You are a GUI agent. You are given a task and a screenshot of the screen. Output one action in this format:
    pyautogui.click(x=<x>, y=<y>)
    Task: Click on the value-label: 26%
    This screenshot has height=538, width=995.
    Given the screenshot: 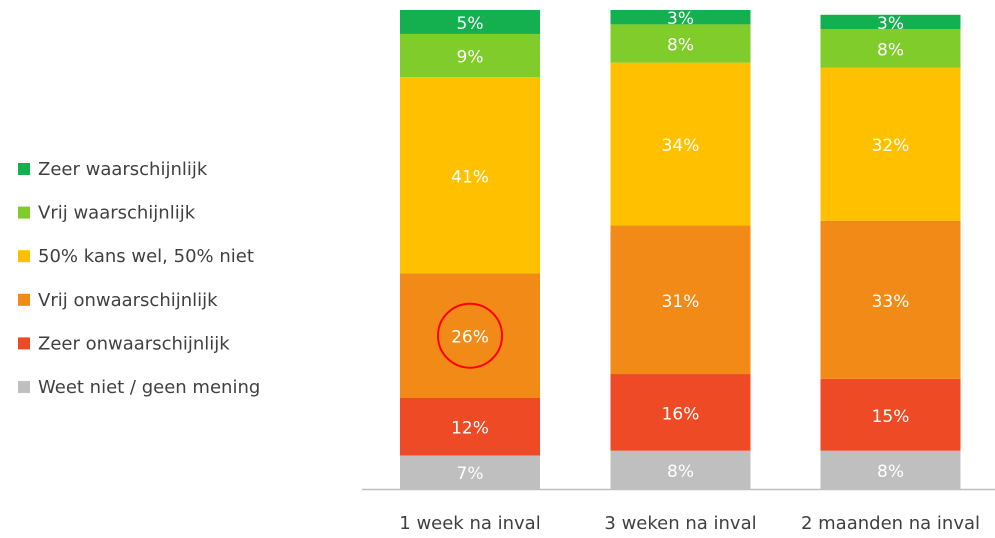 What is the action you would take?
    pyautogui.click(x=470, y=338)
    